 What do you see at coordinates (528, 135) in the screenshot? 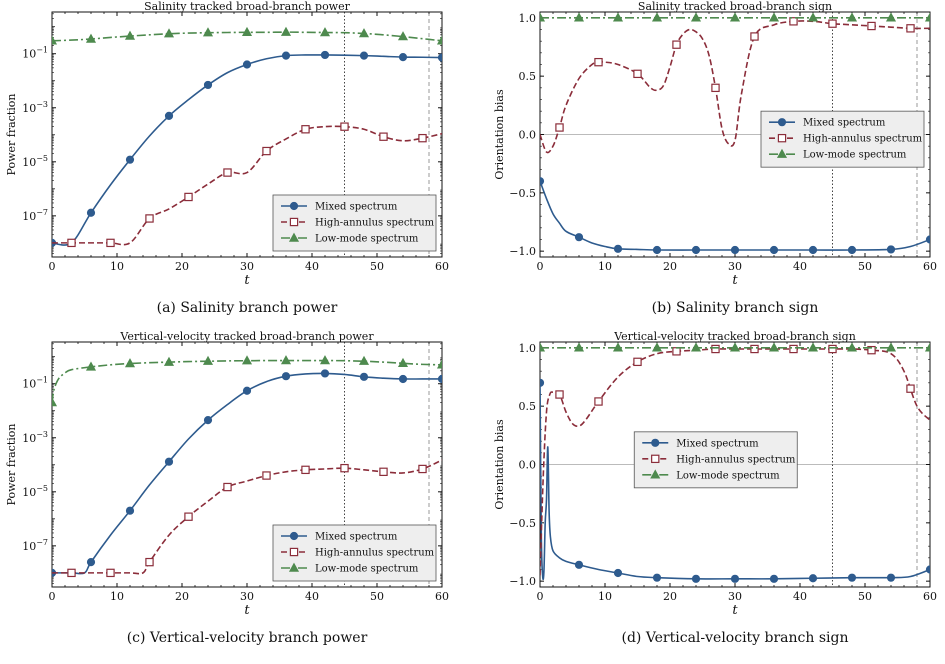
I see `y-tick-label: 0.0` at bounding box center [528, 135].